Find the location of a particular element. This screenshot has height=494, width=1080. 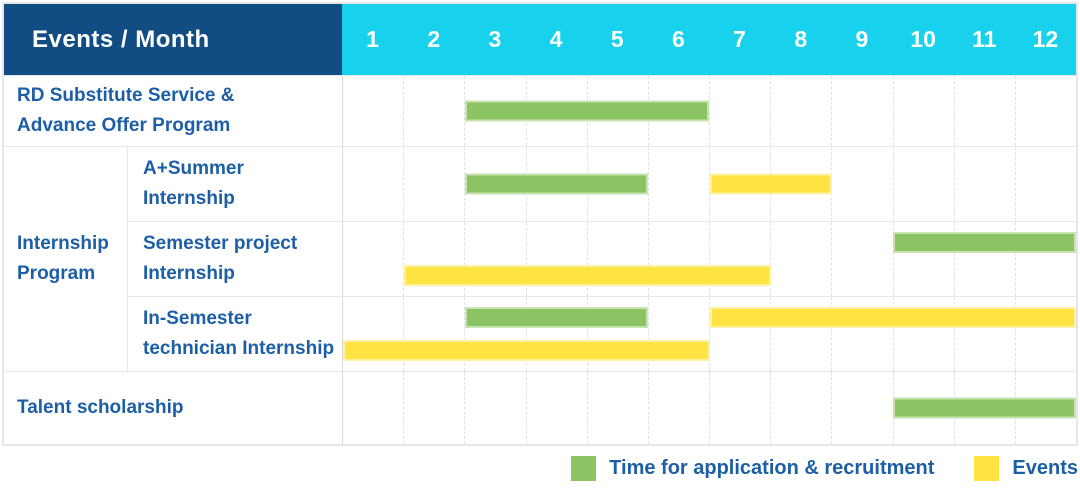

month-header-cell: 8 is located at coordinates (801, 39).